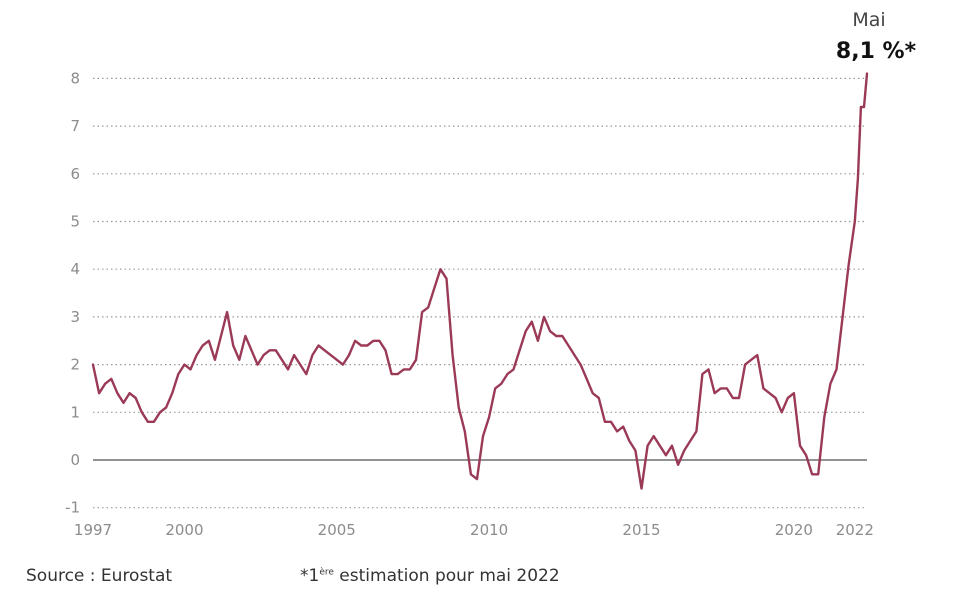  What do you see at coordinates (855, 530) in the screenshot?
I see `x-tick-label: 2022` at bounding box center [855, 530].